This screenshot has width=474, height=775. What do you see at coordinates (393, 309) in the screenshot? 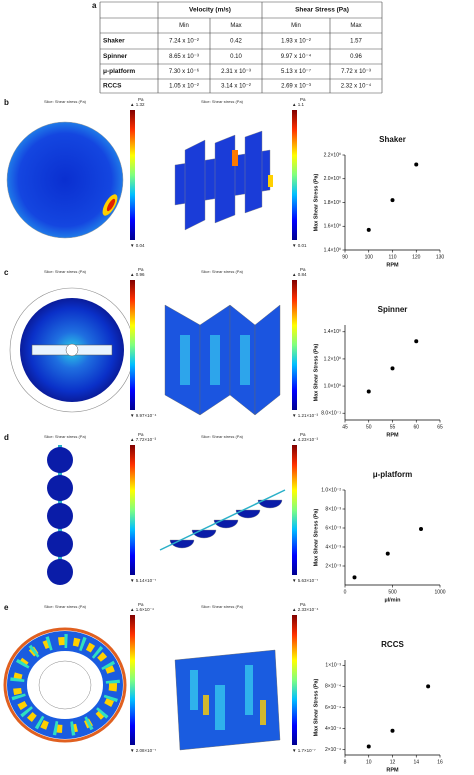
I see `chart-title: Spinner` at bounding box center [393, 309].